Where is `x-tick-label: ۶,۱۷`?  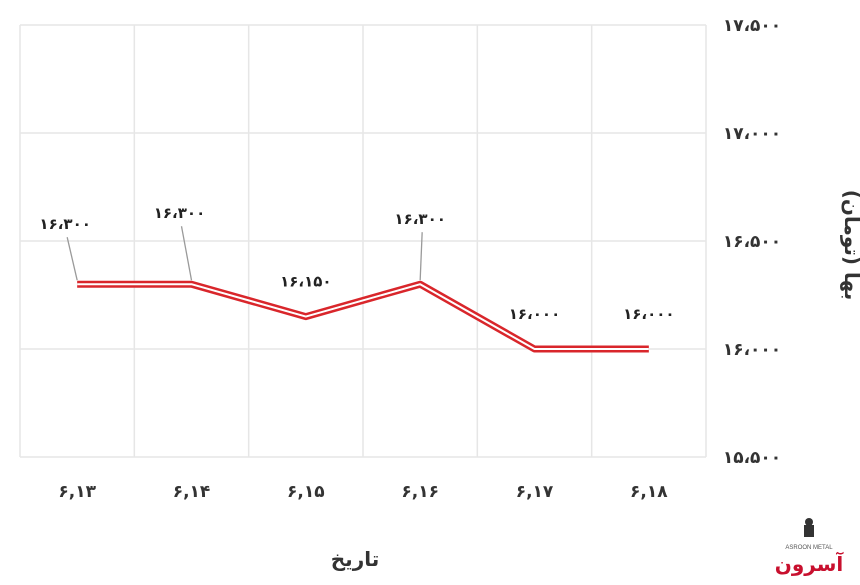
x-tick-label: ۶,۱۷ is located at coordinates (535, 492).